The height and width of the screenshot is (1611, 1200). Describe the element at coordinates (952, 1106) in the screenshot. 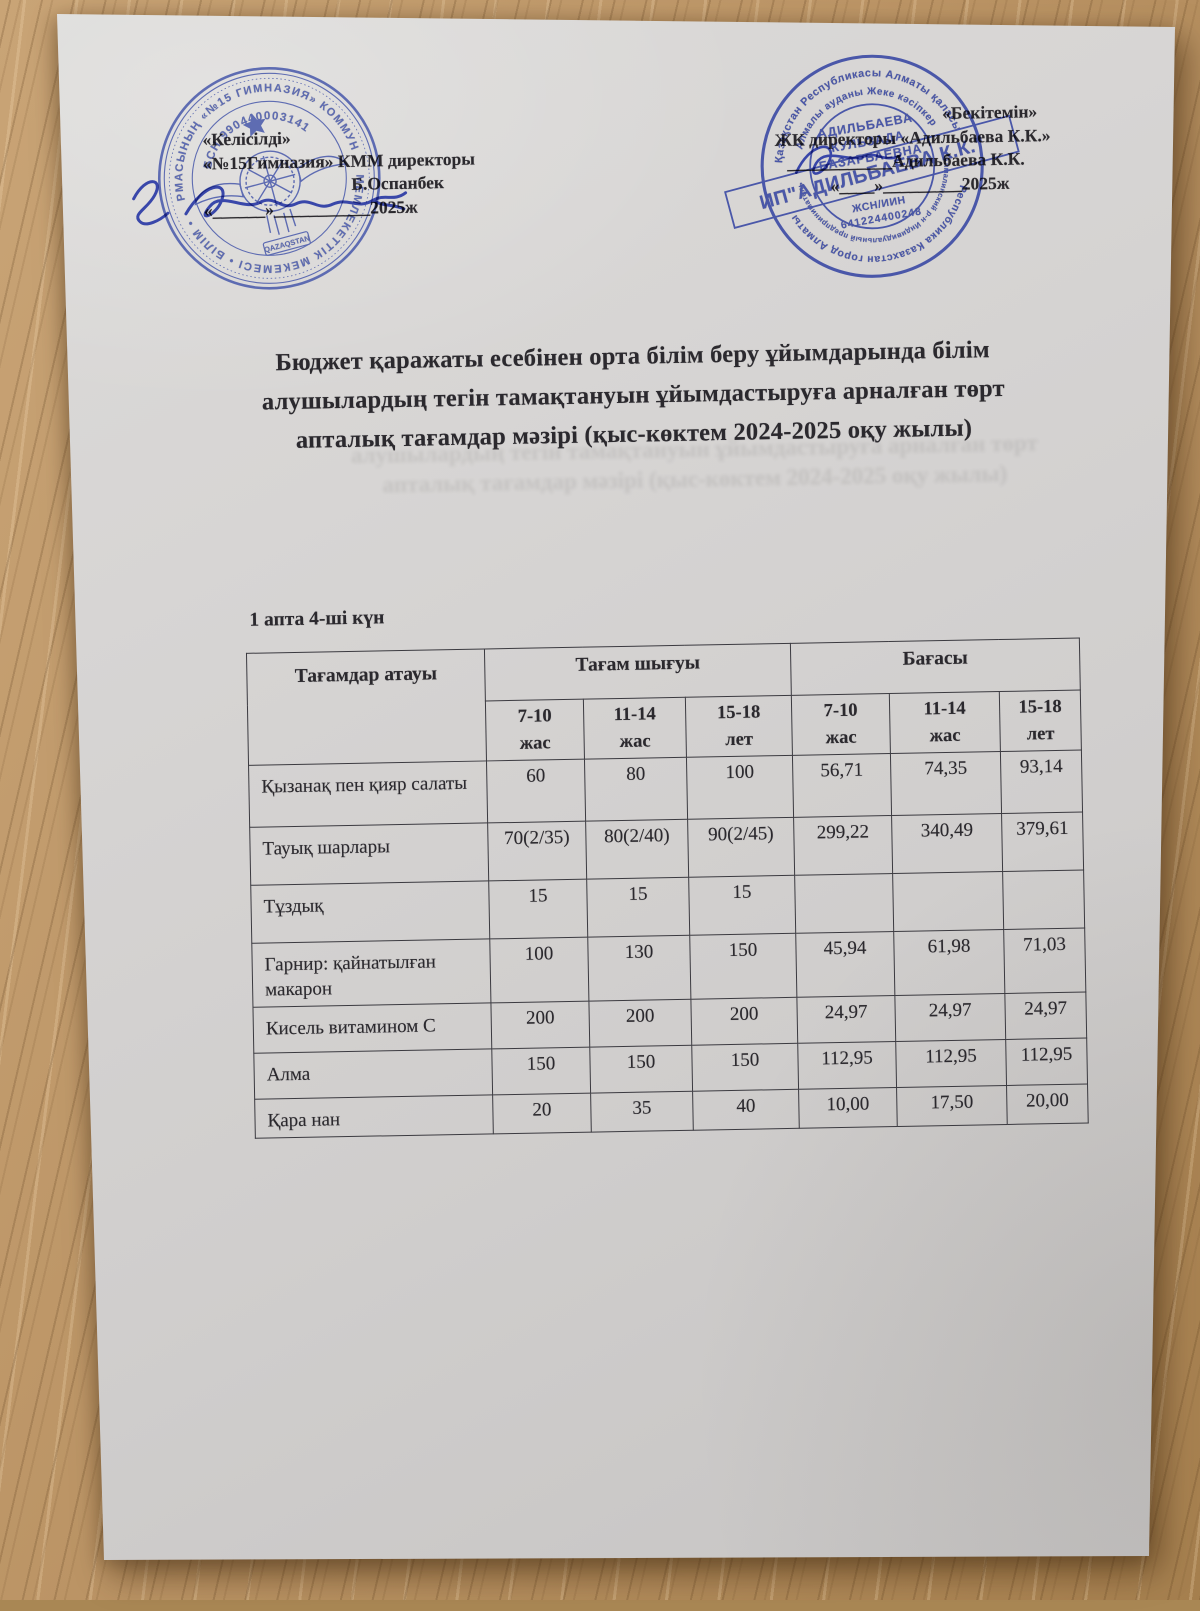

I see `value-cell: 17,50` at that location.